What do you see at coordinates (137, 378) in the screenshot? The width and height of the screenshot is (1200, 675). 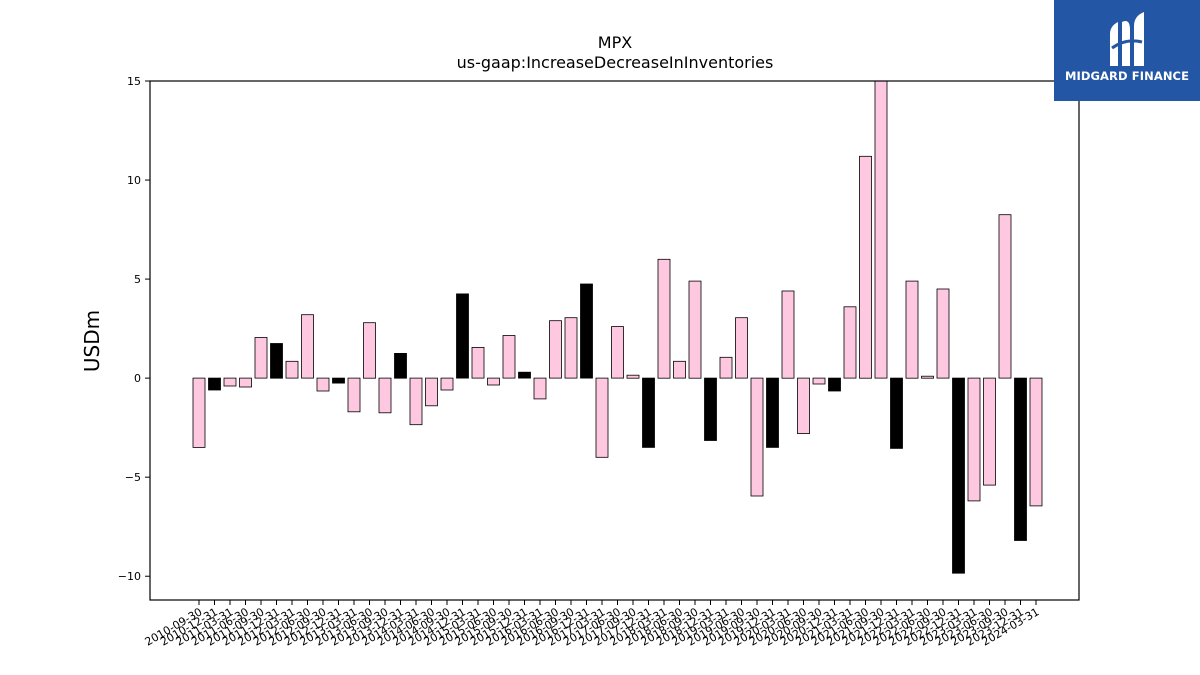 I see `y-tick-label: 0` at bounding box center [137, 378].